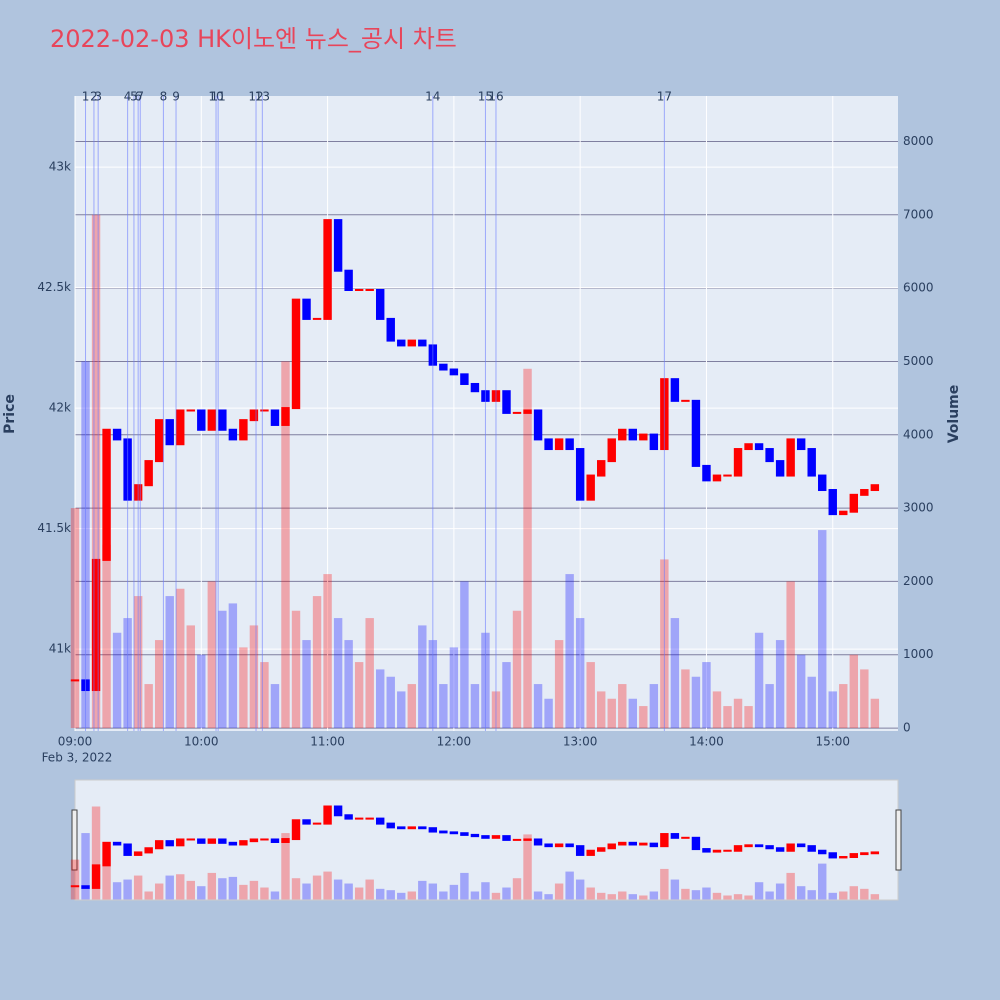 This screenshot has width=1000, height=1000. What do you see at coordinates (580, 742) in the screenshot?
I see `x-tick-label: 13:00` at bounding box center [580, 742].